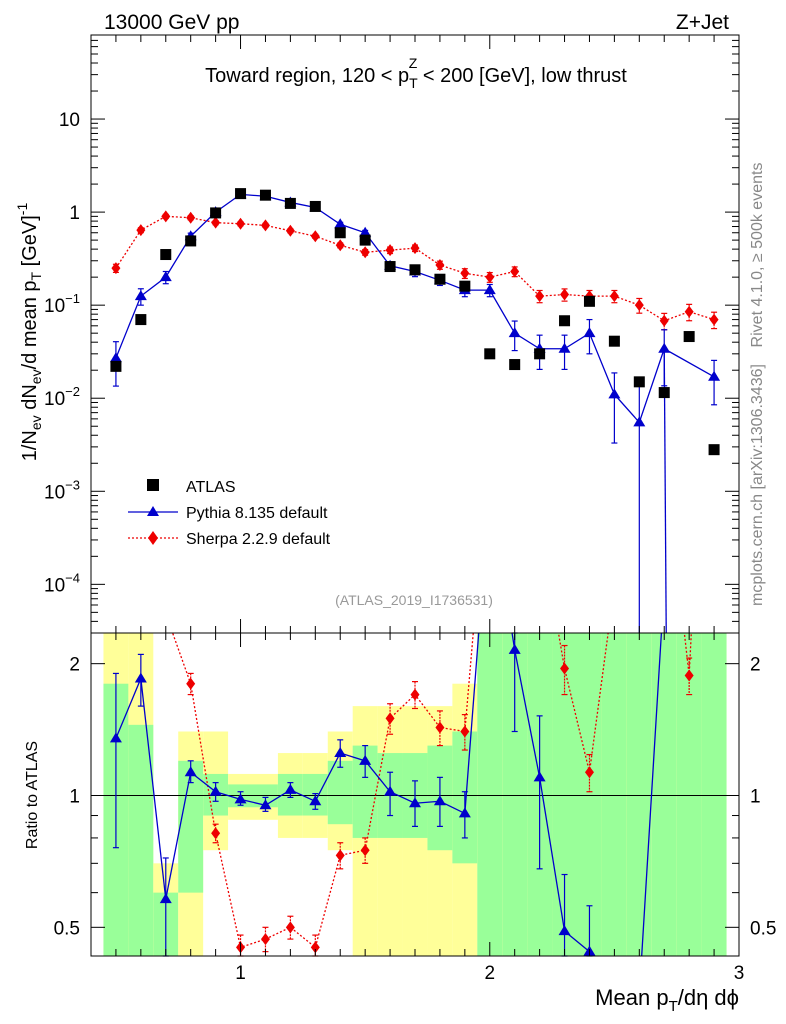 This screenshot has width=786, height=1024. What do you see at coordinates (74, 213) in the screenshot?
I see `y-tick-label-main: 1` at bounding box center [74, 213].